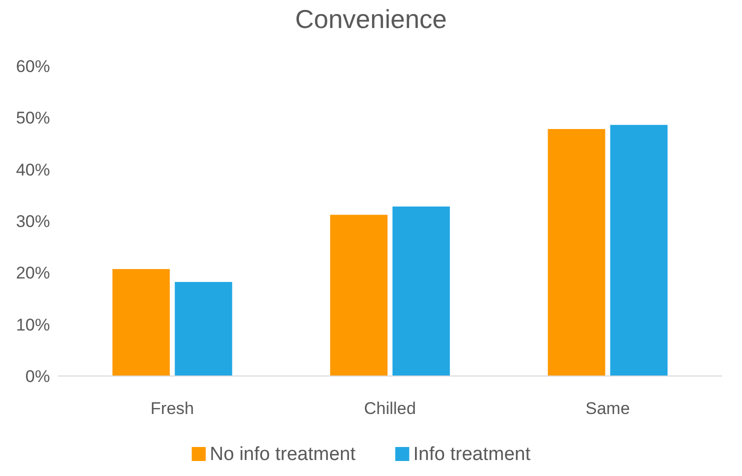  What do you see at coordinates (607, 408) in the screenshot?
I see `x-tick-label: Same` at bounding box center [607, 408].